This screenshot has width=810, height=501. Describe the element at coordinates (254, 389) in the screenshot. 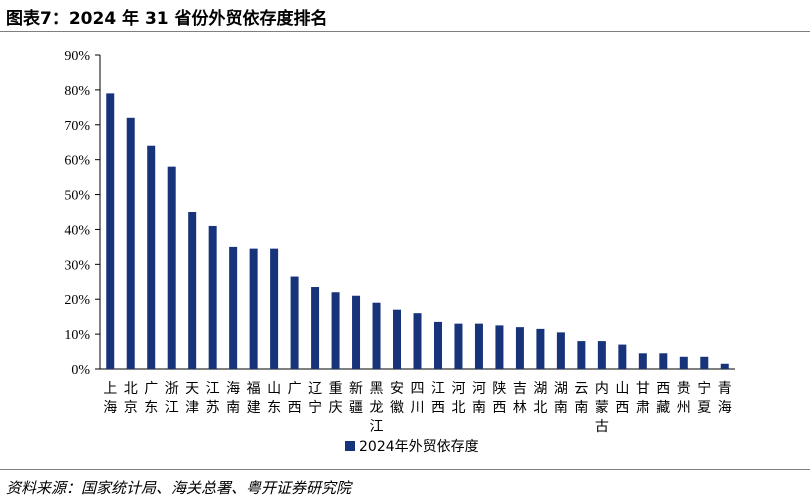

I see `x-tick-label: 福` at that location.